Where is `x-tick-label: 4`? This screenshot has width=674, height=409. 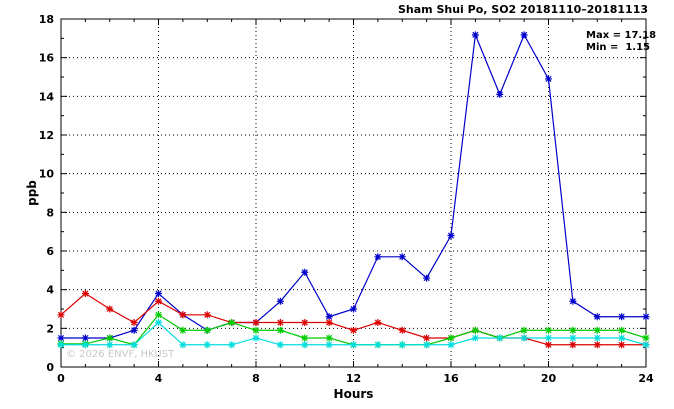
x-tick-label: 4 is located at coordinates (159, 378).